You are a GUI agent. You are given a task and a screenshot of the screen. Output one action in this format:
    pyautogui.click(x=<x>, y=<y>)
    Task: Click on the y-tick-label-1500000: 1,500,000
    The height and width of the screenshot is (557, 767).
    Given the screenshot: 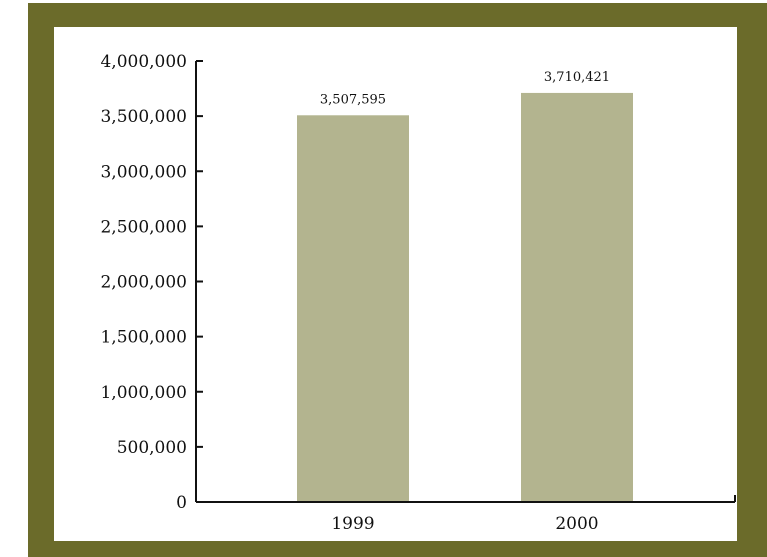 What is the action you would take?
    pyautogui.click(x=143, y=338)
    